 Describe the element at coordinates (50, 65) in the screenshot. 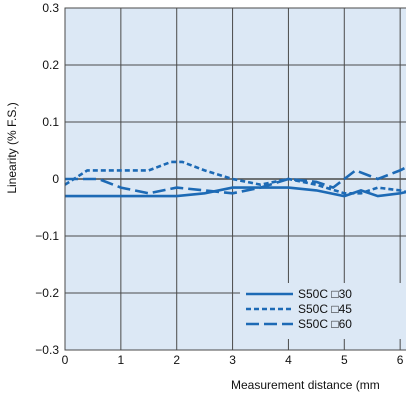

I see `y-tick-label: 0.2` at that location.